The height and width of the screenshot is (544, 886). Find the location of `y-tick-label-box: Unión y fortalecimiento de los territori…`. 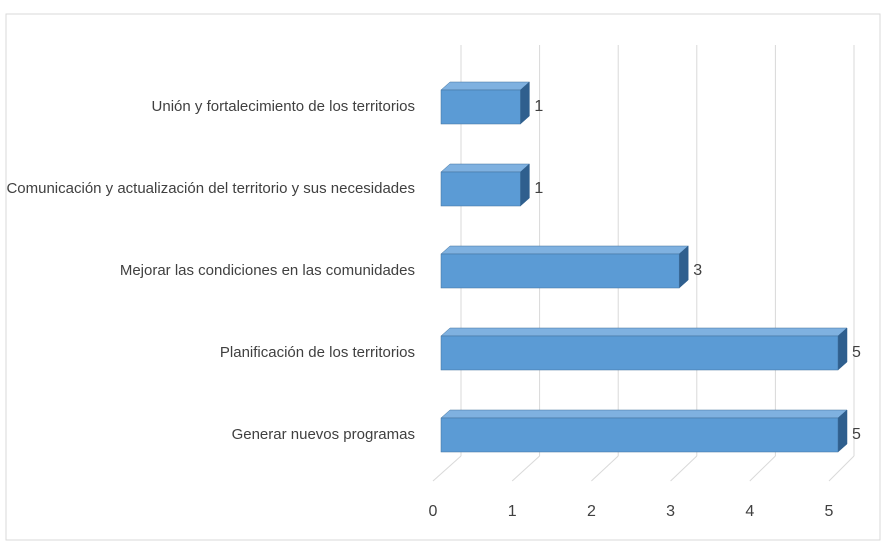

y-tick-label-box: Unión y fortalecimiento de los territori… is located at coordinates (210, 107).